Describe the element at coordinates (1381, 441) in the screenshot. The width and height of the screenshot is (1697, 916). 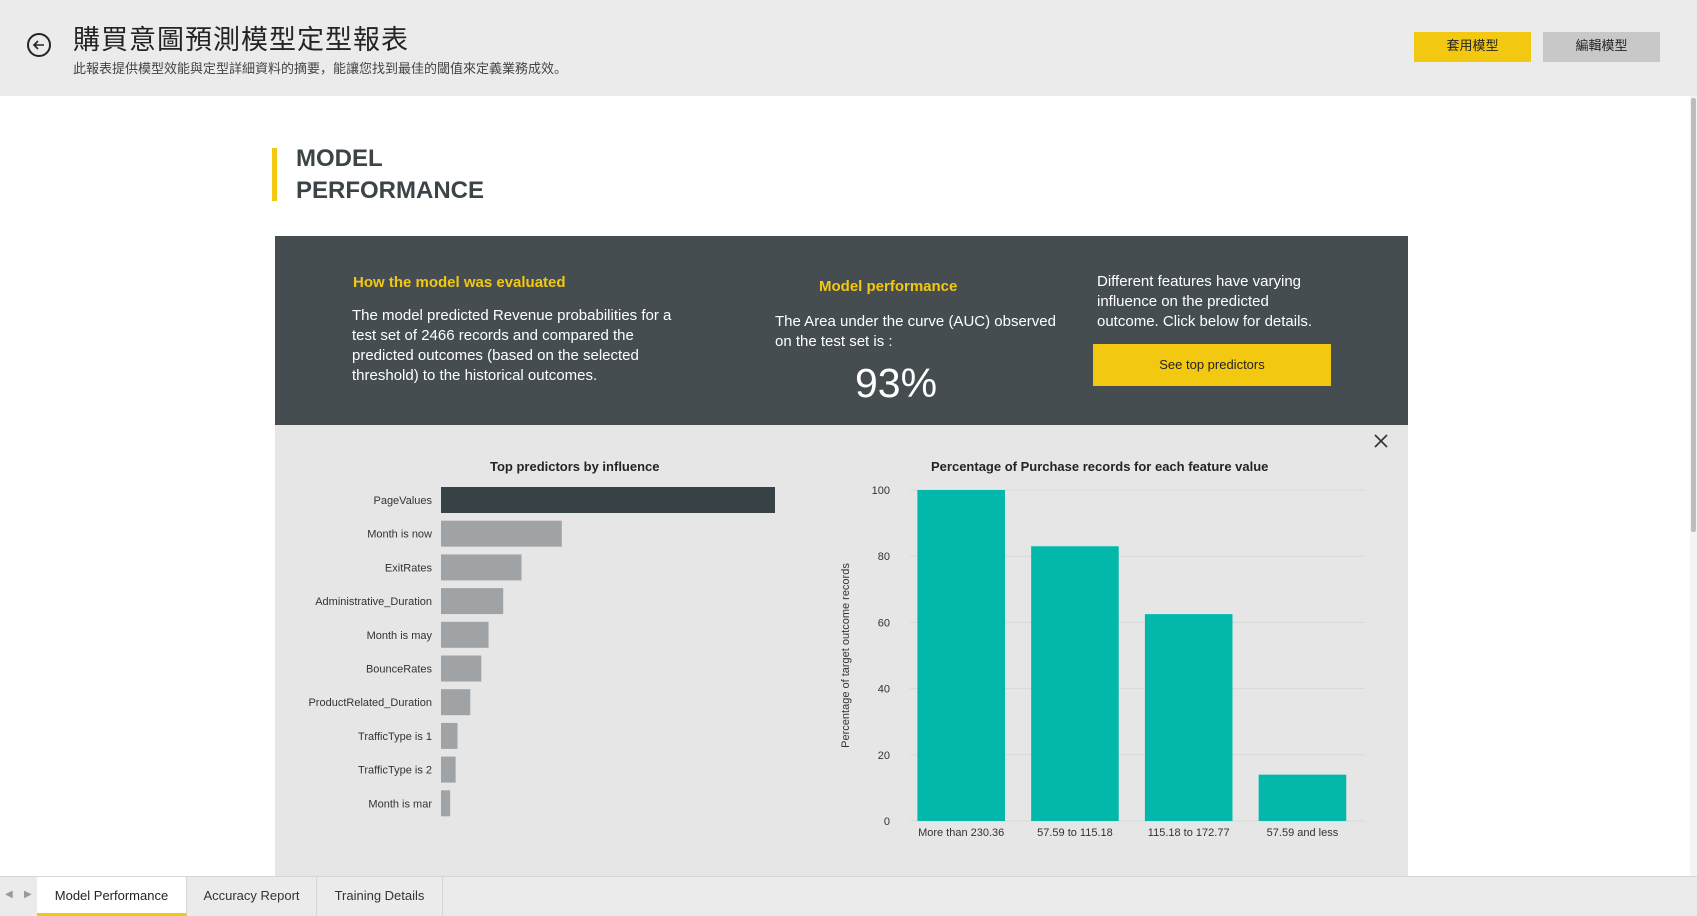
I see `close-icon` at that location.